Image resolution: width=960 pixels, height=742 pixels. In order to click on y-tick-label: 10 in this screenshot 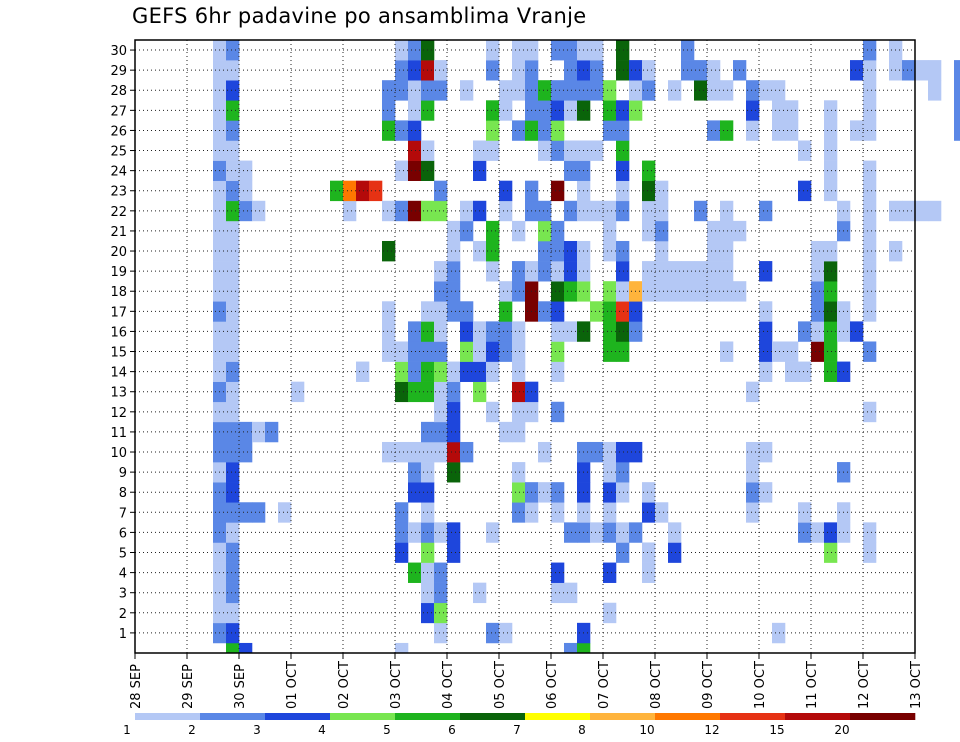, I will do `click(118, 453)`.